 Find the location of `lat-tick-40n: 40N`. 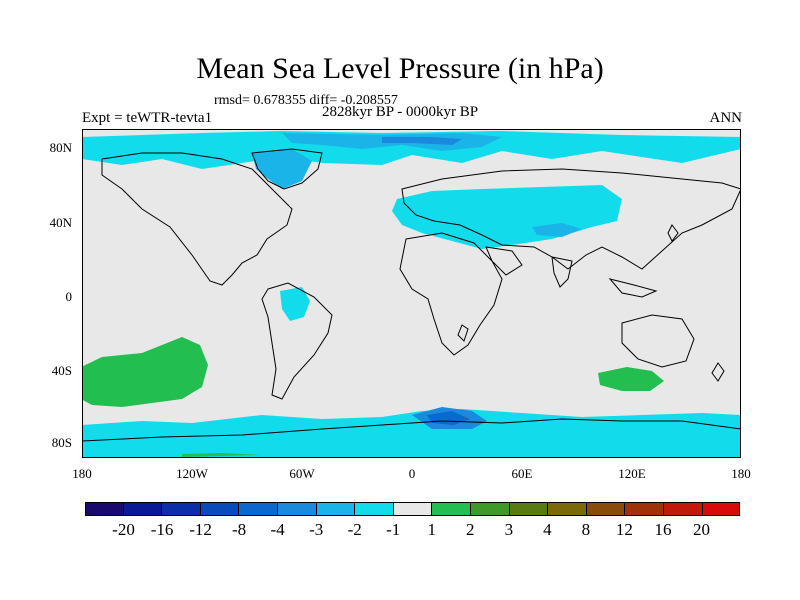

lat-tick-40n: 40N is located at coordinates (60, 222).